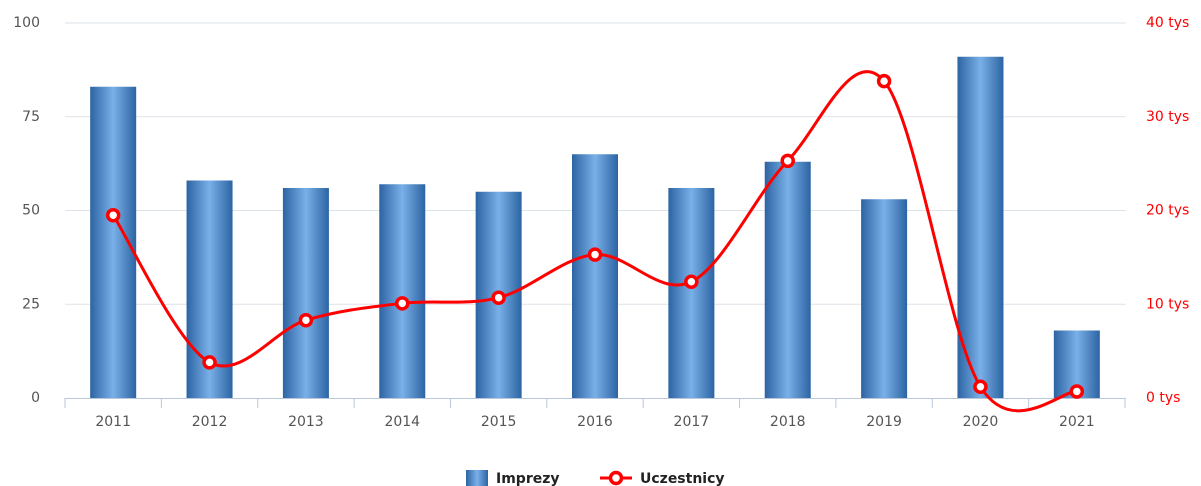  I want to click on legend-marker, so click(616, 478).